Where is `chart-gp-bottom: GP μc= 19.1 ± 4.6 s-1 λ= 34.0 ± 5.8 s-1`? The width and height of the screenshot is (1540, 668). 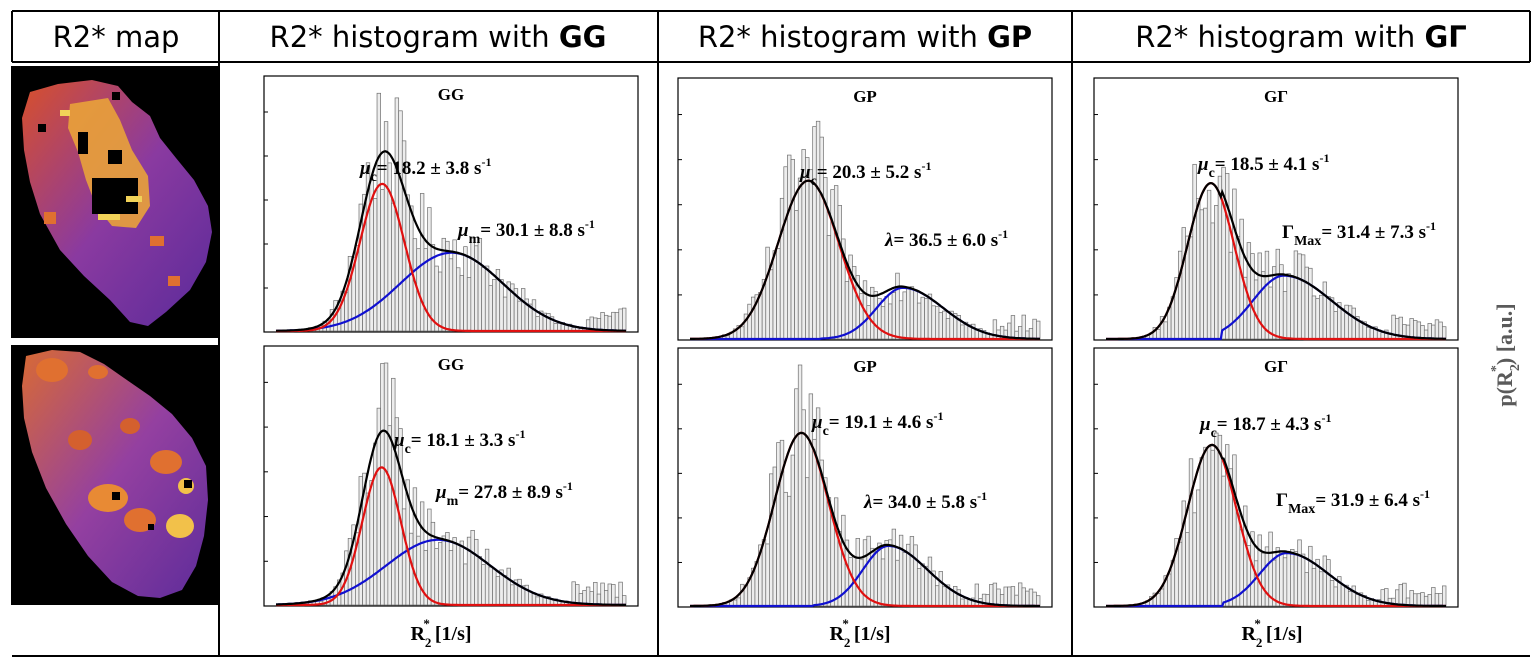 chart-gp-bottom: GP μc= 19.1 ± 4.6 s-1 λ= 34.0 ± 5.8 s-1 is located at coordinates (865, 477).